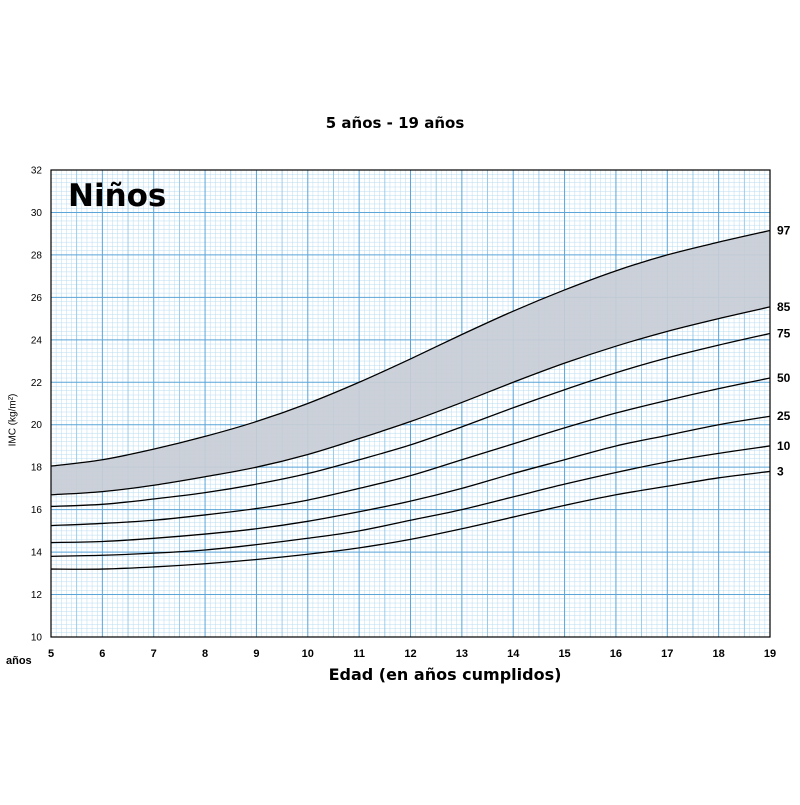 Image resolution: width=800 pixels, height=805 pixels. What do you see at coordinates (37, 510) in the screenshot?
I see `y-tick-label: 16` at bounding box center [37, 510].